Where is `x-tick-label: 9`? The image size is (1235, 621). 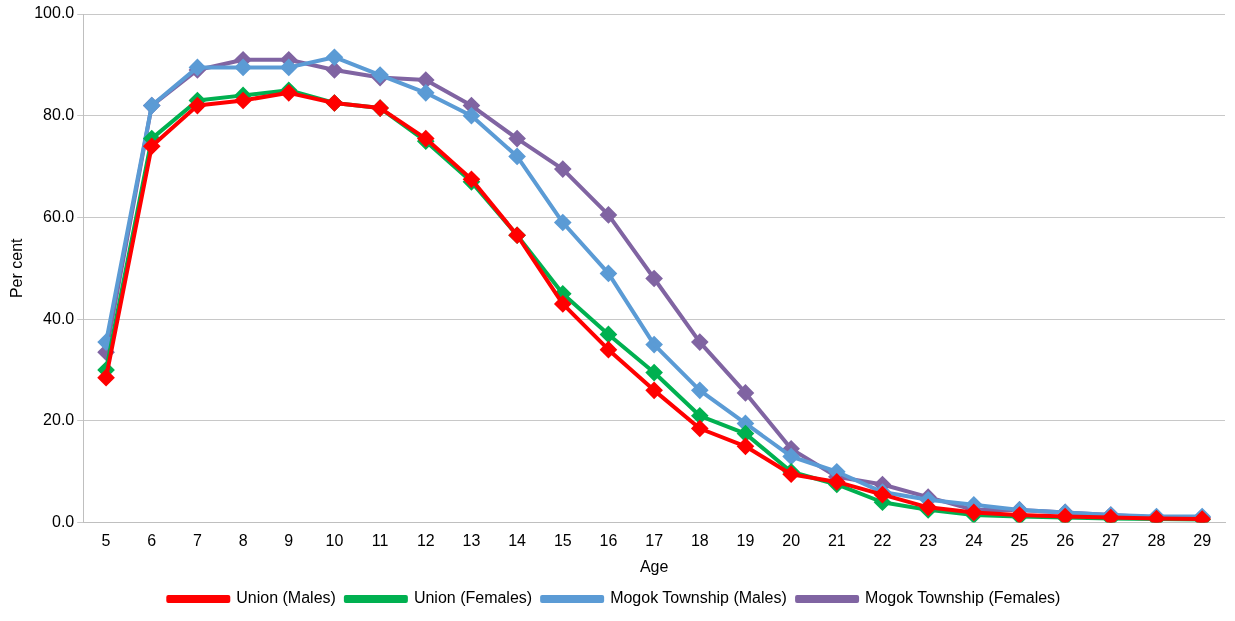
x-tick-label: 9 is located at coordinates (289, 540).